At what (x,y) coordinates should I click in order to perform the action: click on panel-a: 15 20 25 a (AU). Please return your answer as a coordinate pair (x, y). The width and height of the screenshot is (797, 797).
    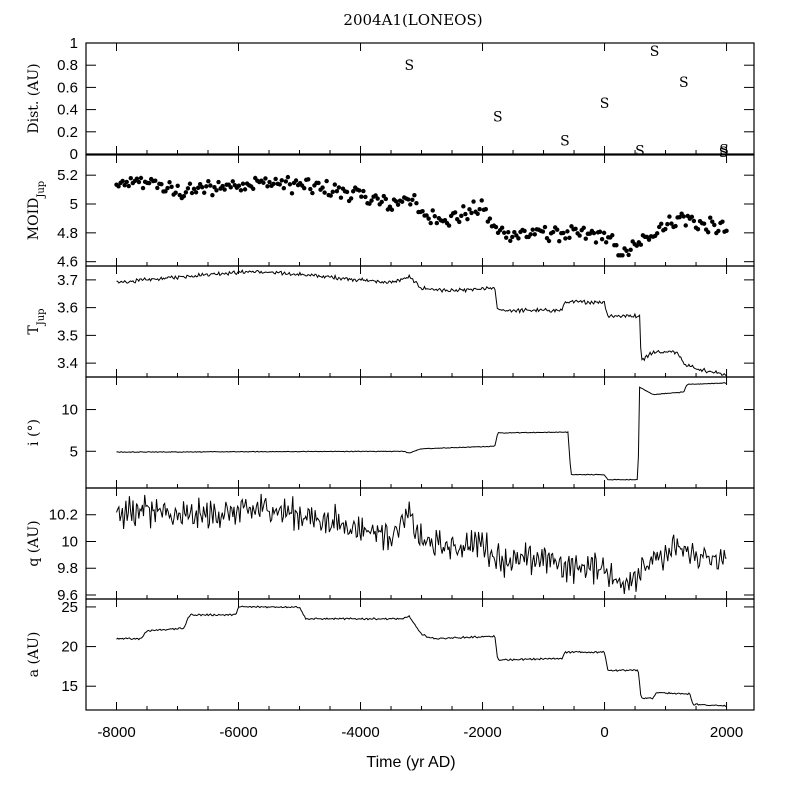
    Looking at the image, I should click on (390, 654).